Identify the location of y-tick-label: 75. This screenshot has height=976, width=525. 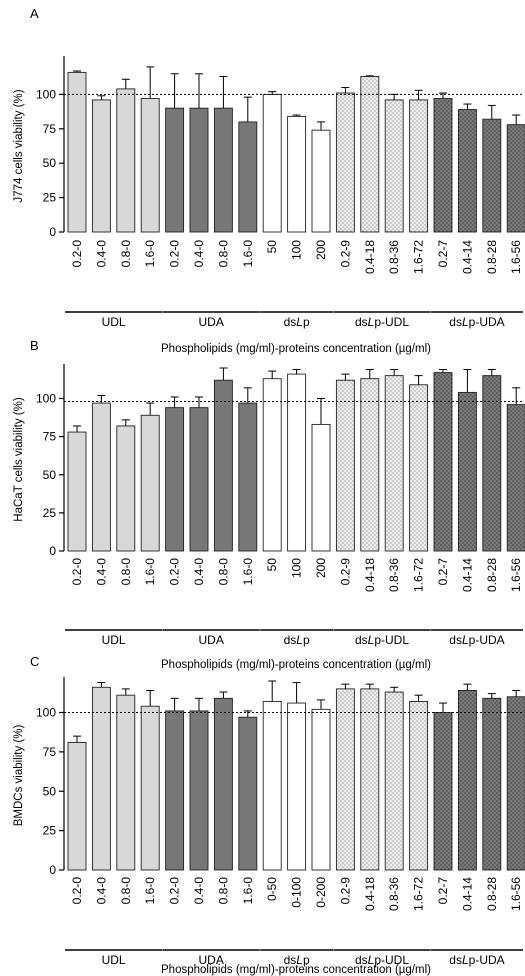
(50, 129).